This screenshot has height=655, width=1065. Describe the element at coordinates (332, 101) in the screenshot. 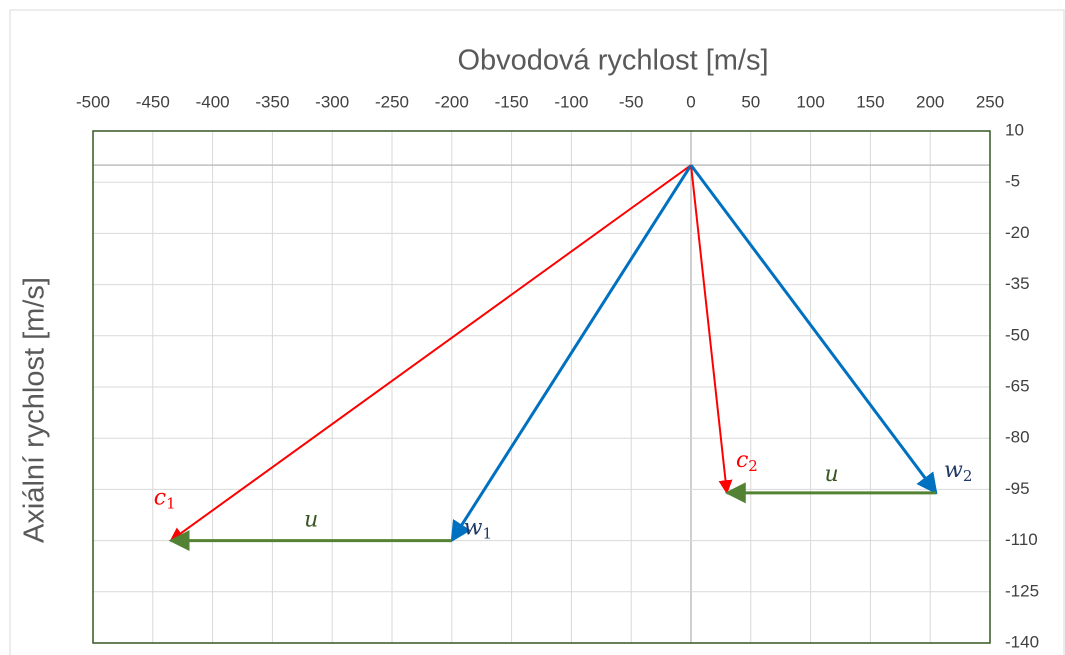

I see `x-tick-label: -300` at that location.